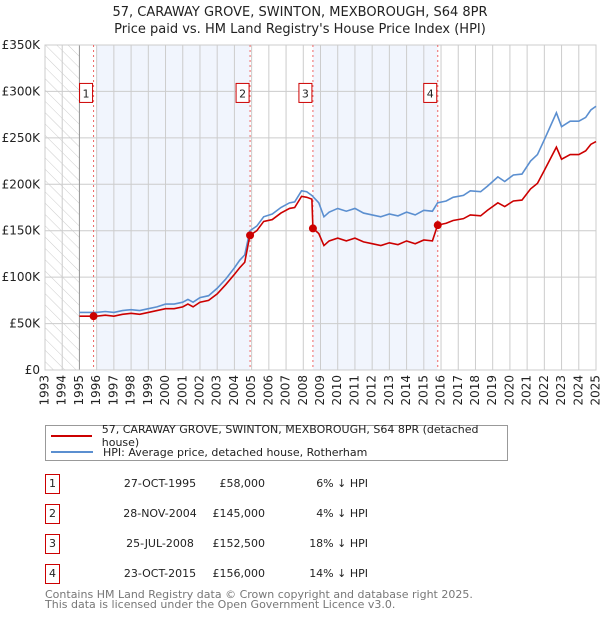  Describe the element at coordinates (113, 390) in the screenshot. I see `x-tick-label: 1997` at that location.